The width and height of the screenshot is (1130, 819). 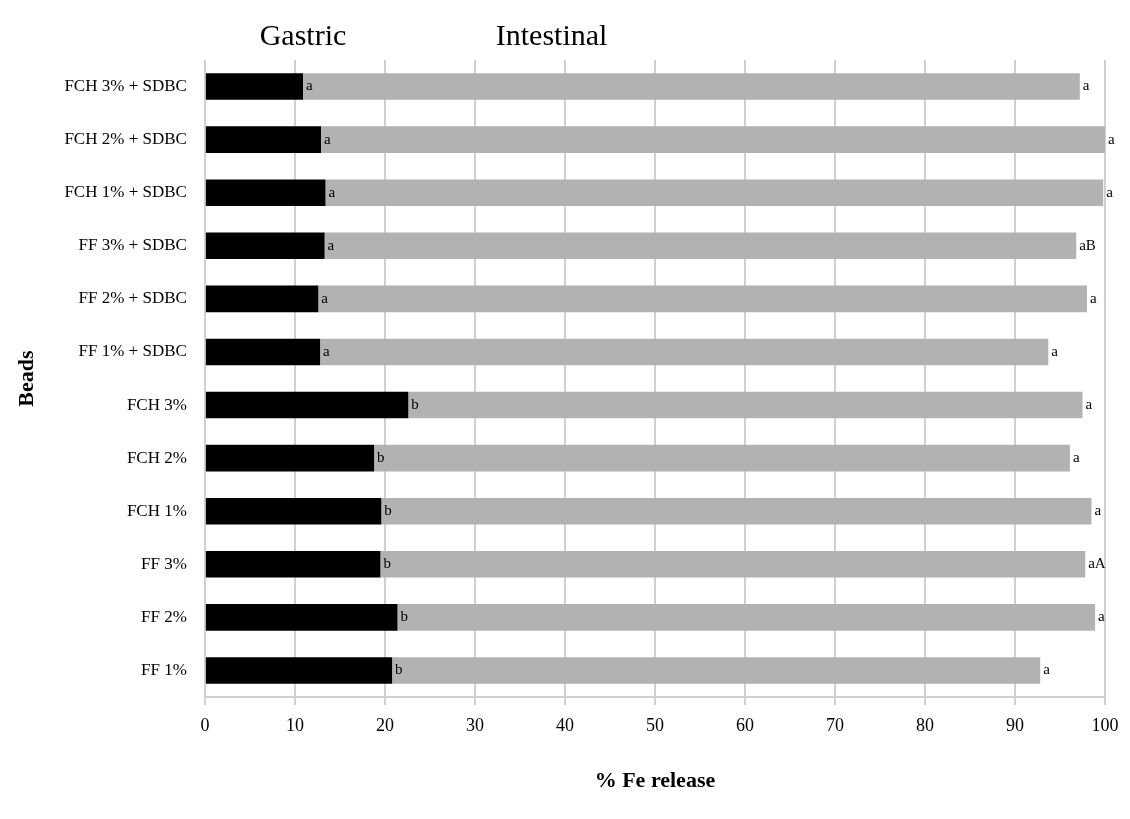 What do you see at coordinates (132, 351) in the screenshot?
I see `y-tick-label: FF 1% + SDBC` at bounding box center [132, 351].